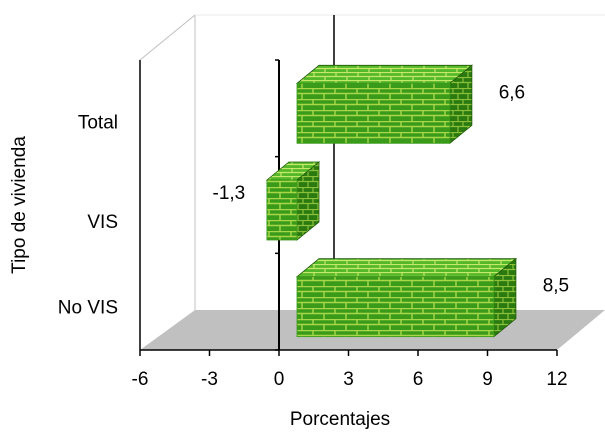  I want to click on y-tick-label: No VIS, so click(88, 308).